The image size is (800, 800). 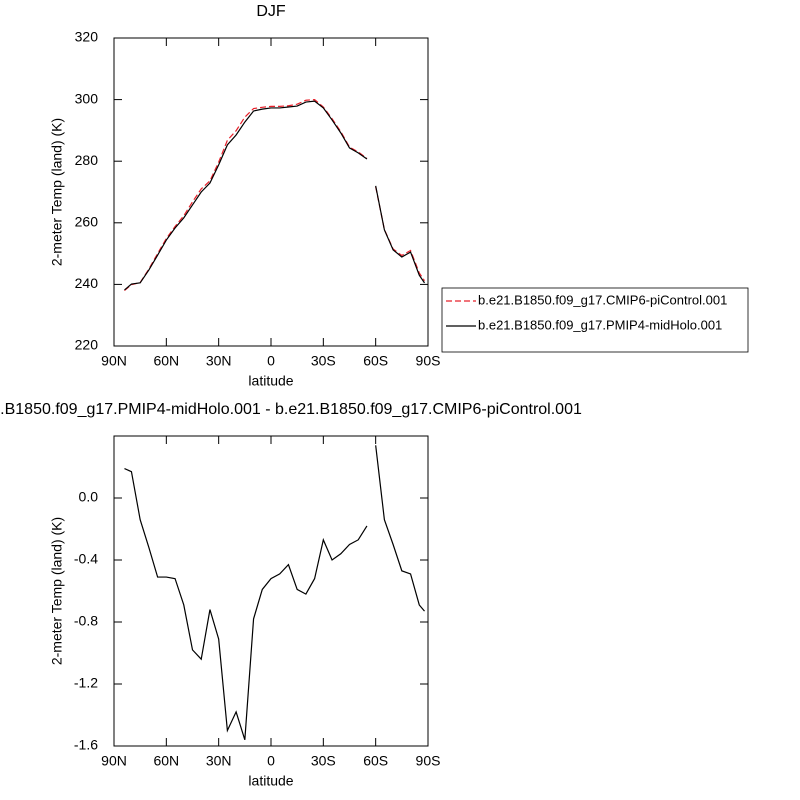 I want to click on chart-title: DJF, so click(x=271, y=11).